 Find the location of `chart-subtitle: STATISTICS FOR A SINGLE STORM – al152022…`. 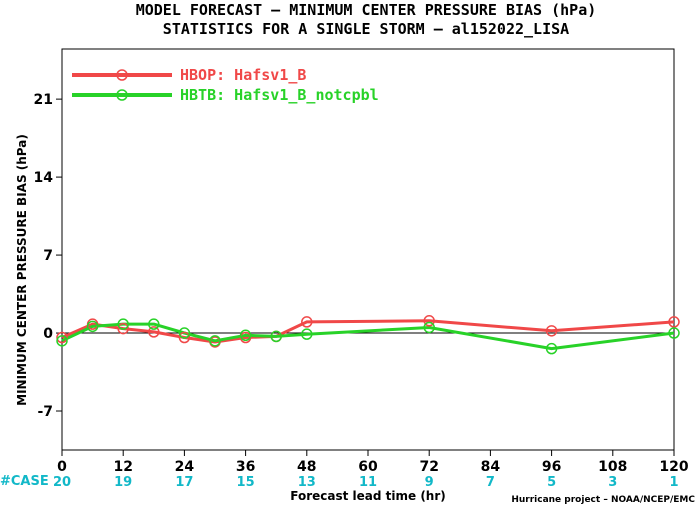

chart-subtitle: STATISTICS FOR A SINGLE STORM – al152022… is located at coordinates (366, 29).